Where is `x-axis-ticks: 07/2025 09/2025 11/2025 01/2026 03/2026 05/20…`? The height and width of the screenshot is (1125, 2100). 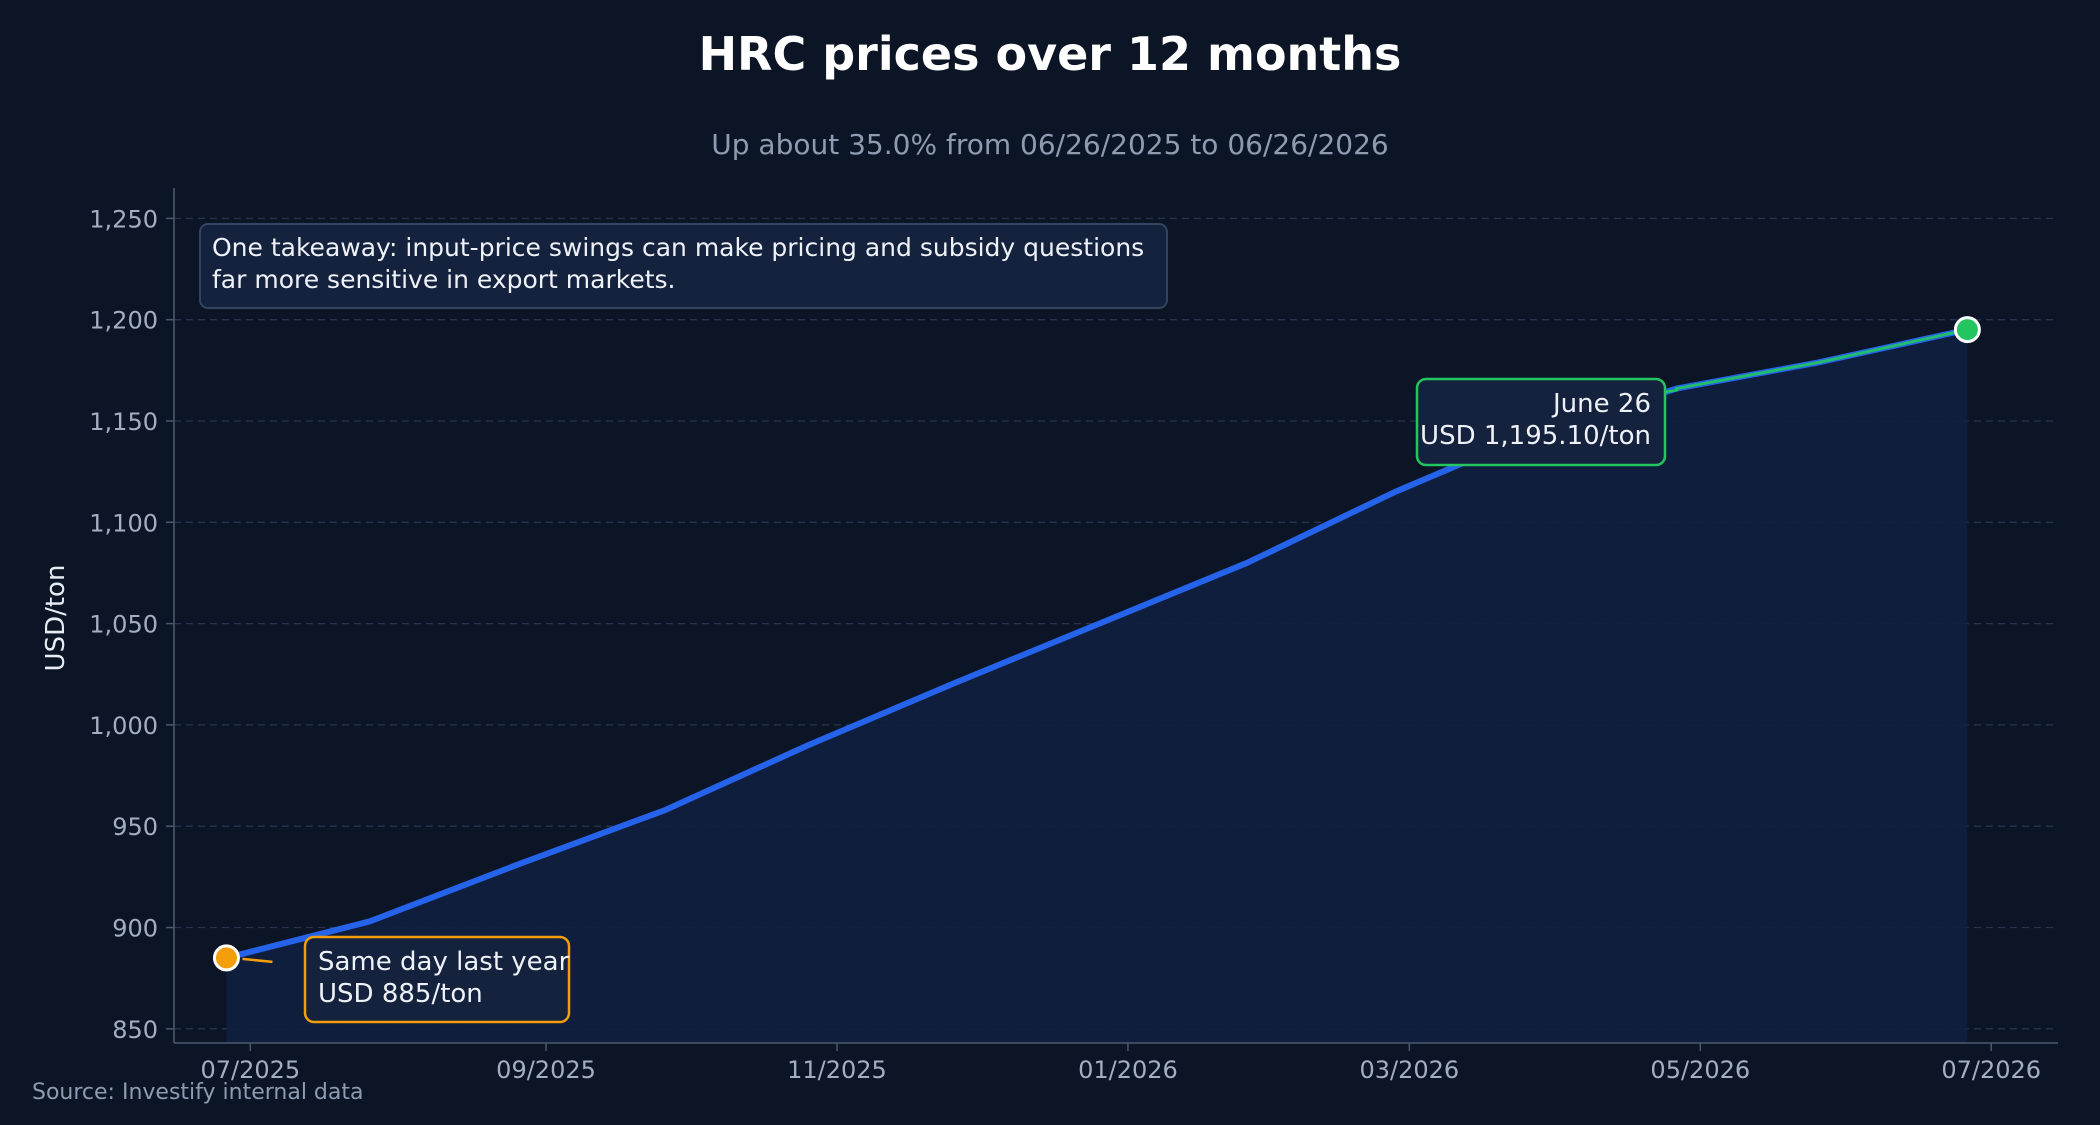
x-axis-ticks: 07/2025 09/2025 11/2025 01/2026 03/2026 05/20… is located at coordinates (1120, 1063).